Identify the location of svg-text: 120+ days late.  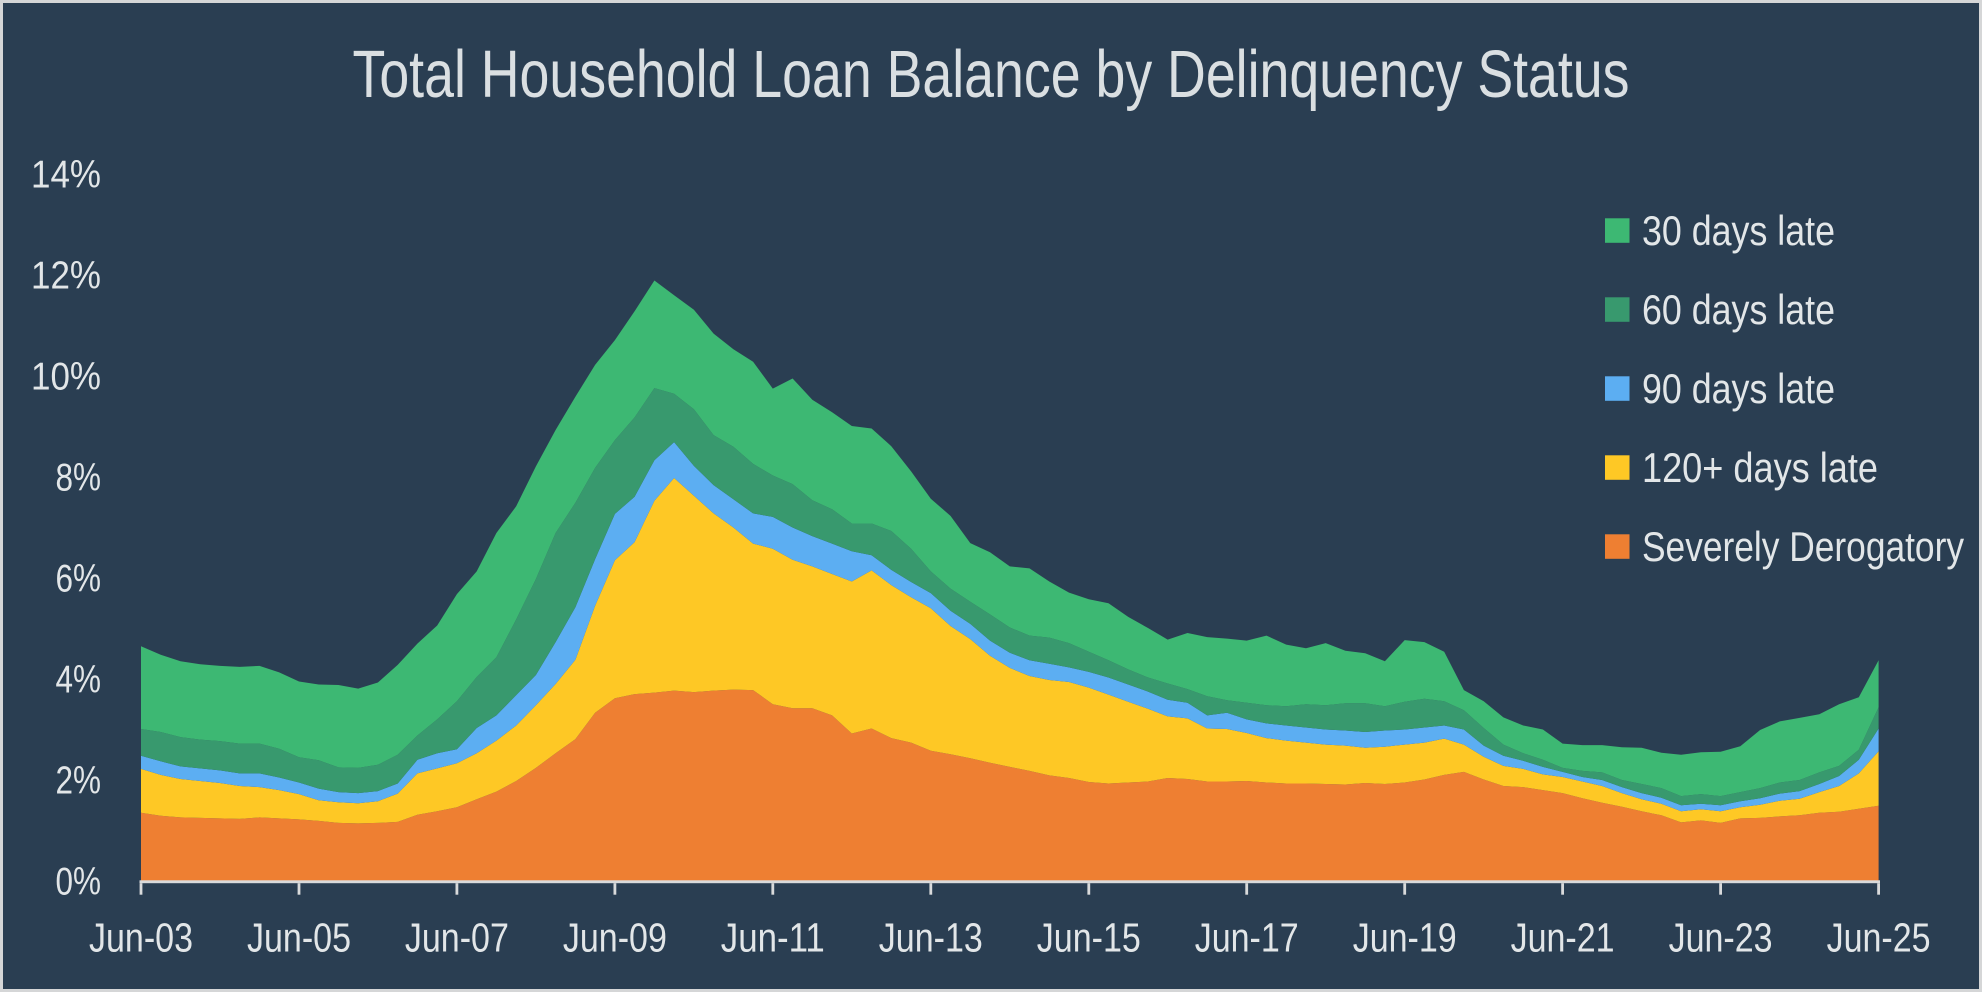
(1760, 467).